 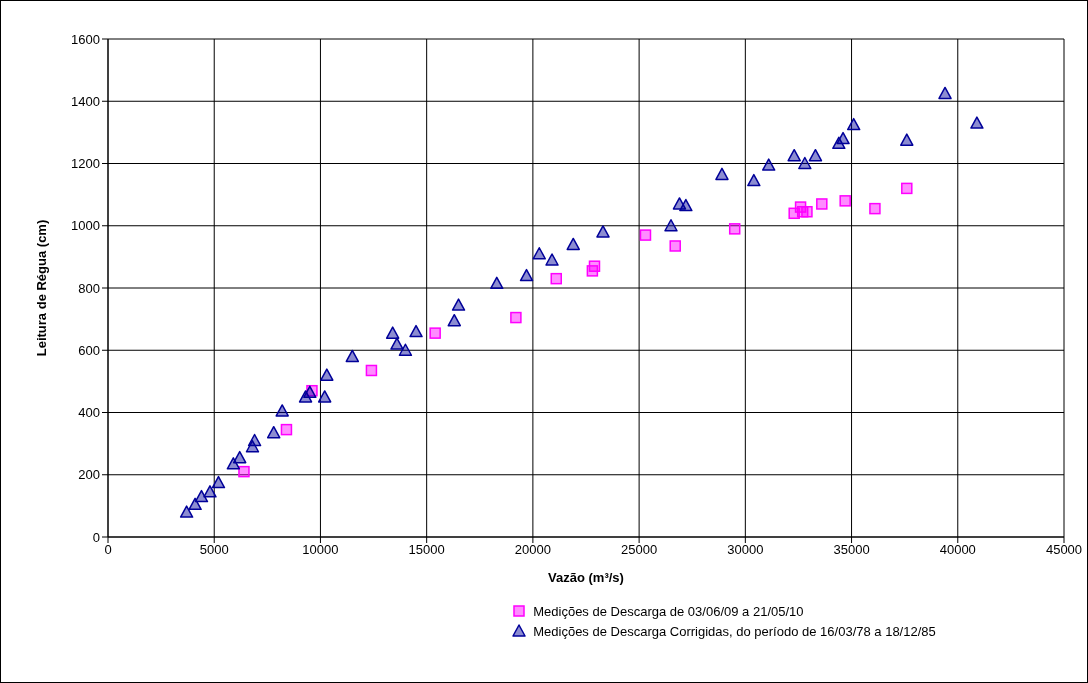 I want to click on x-tick-label: 0, so click(x=108, y=550).